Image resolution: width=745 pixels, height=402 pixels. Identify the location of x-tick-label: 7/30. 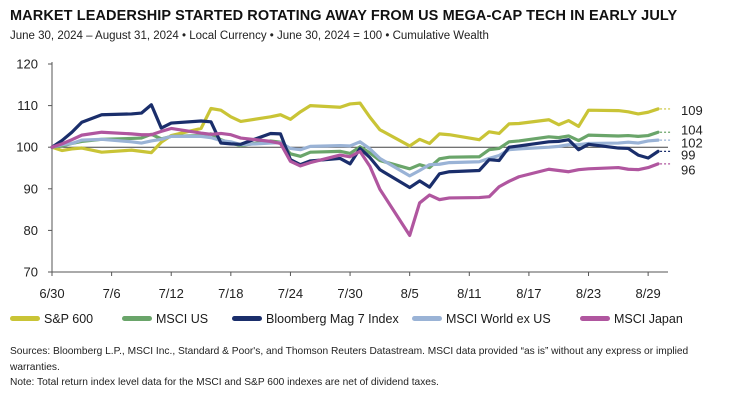
(349, 293).